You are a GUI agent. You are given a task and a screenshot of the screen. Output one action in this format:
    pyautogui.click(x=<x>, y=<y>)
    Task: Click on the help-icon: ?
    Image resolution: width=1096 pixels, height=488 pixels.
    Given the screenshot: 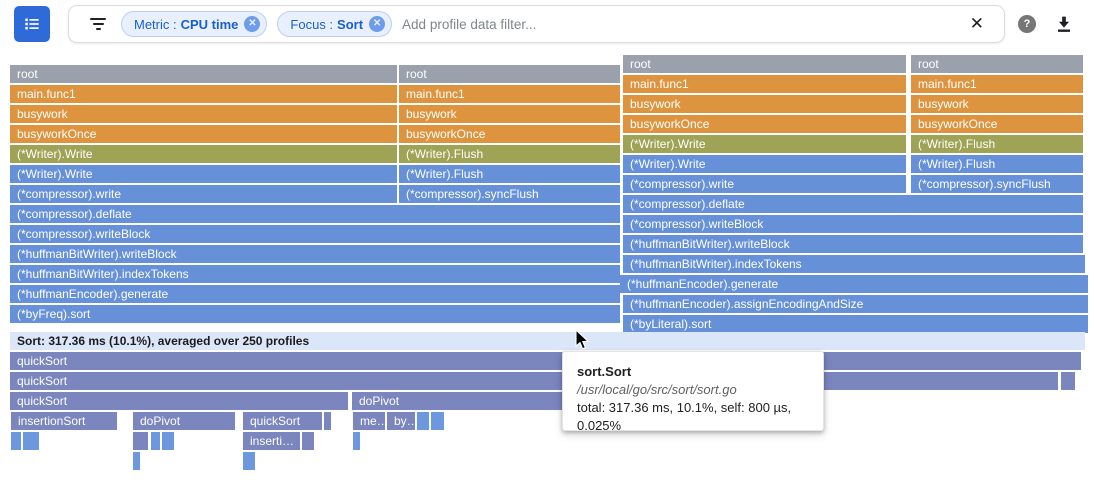 What is the action you would take?
    pyautogui.click(x=1027, y=24)
    